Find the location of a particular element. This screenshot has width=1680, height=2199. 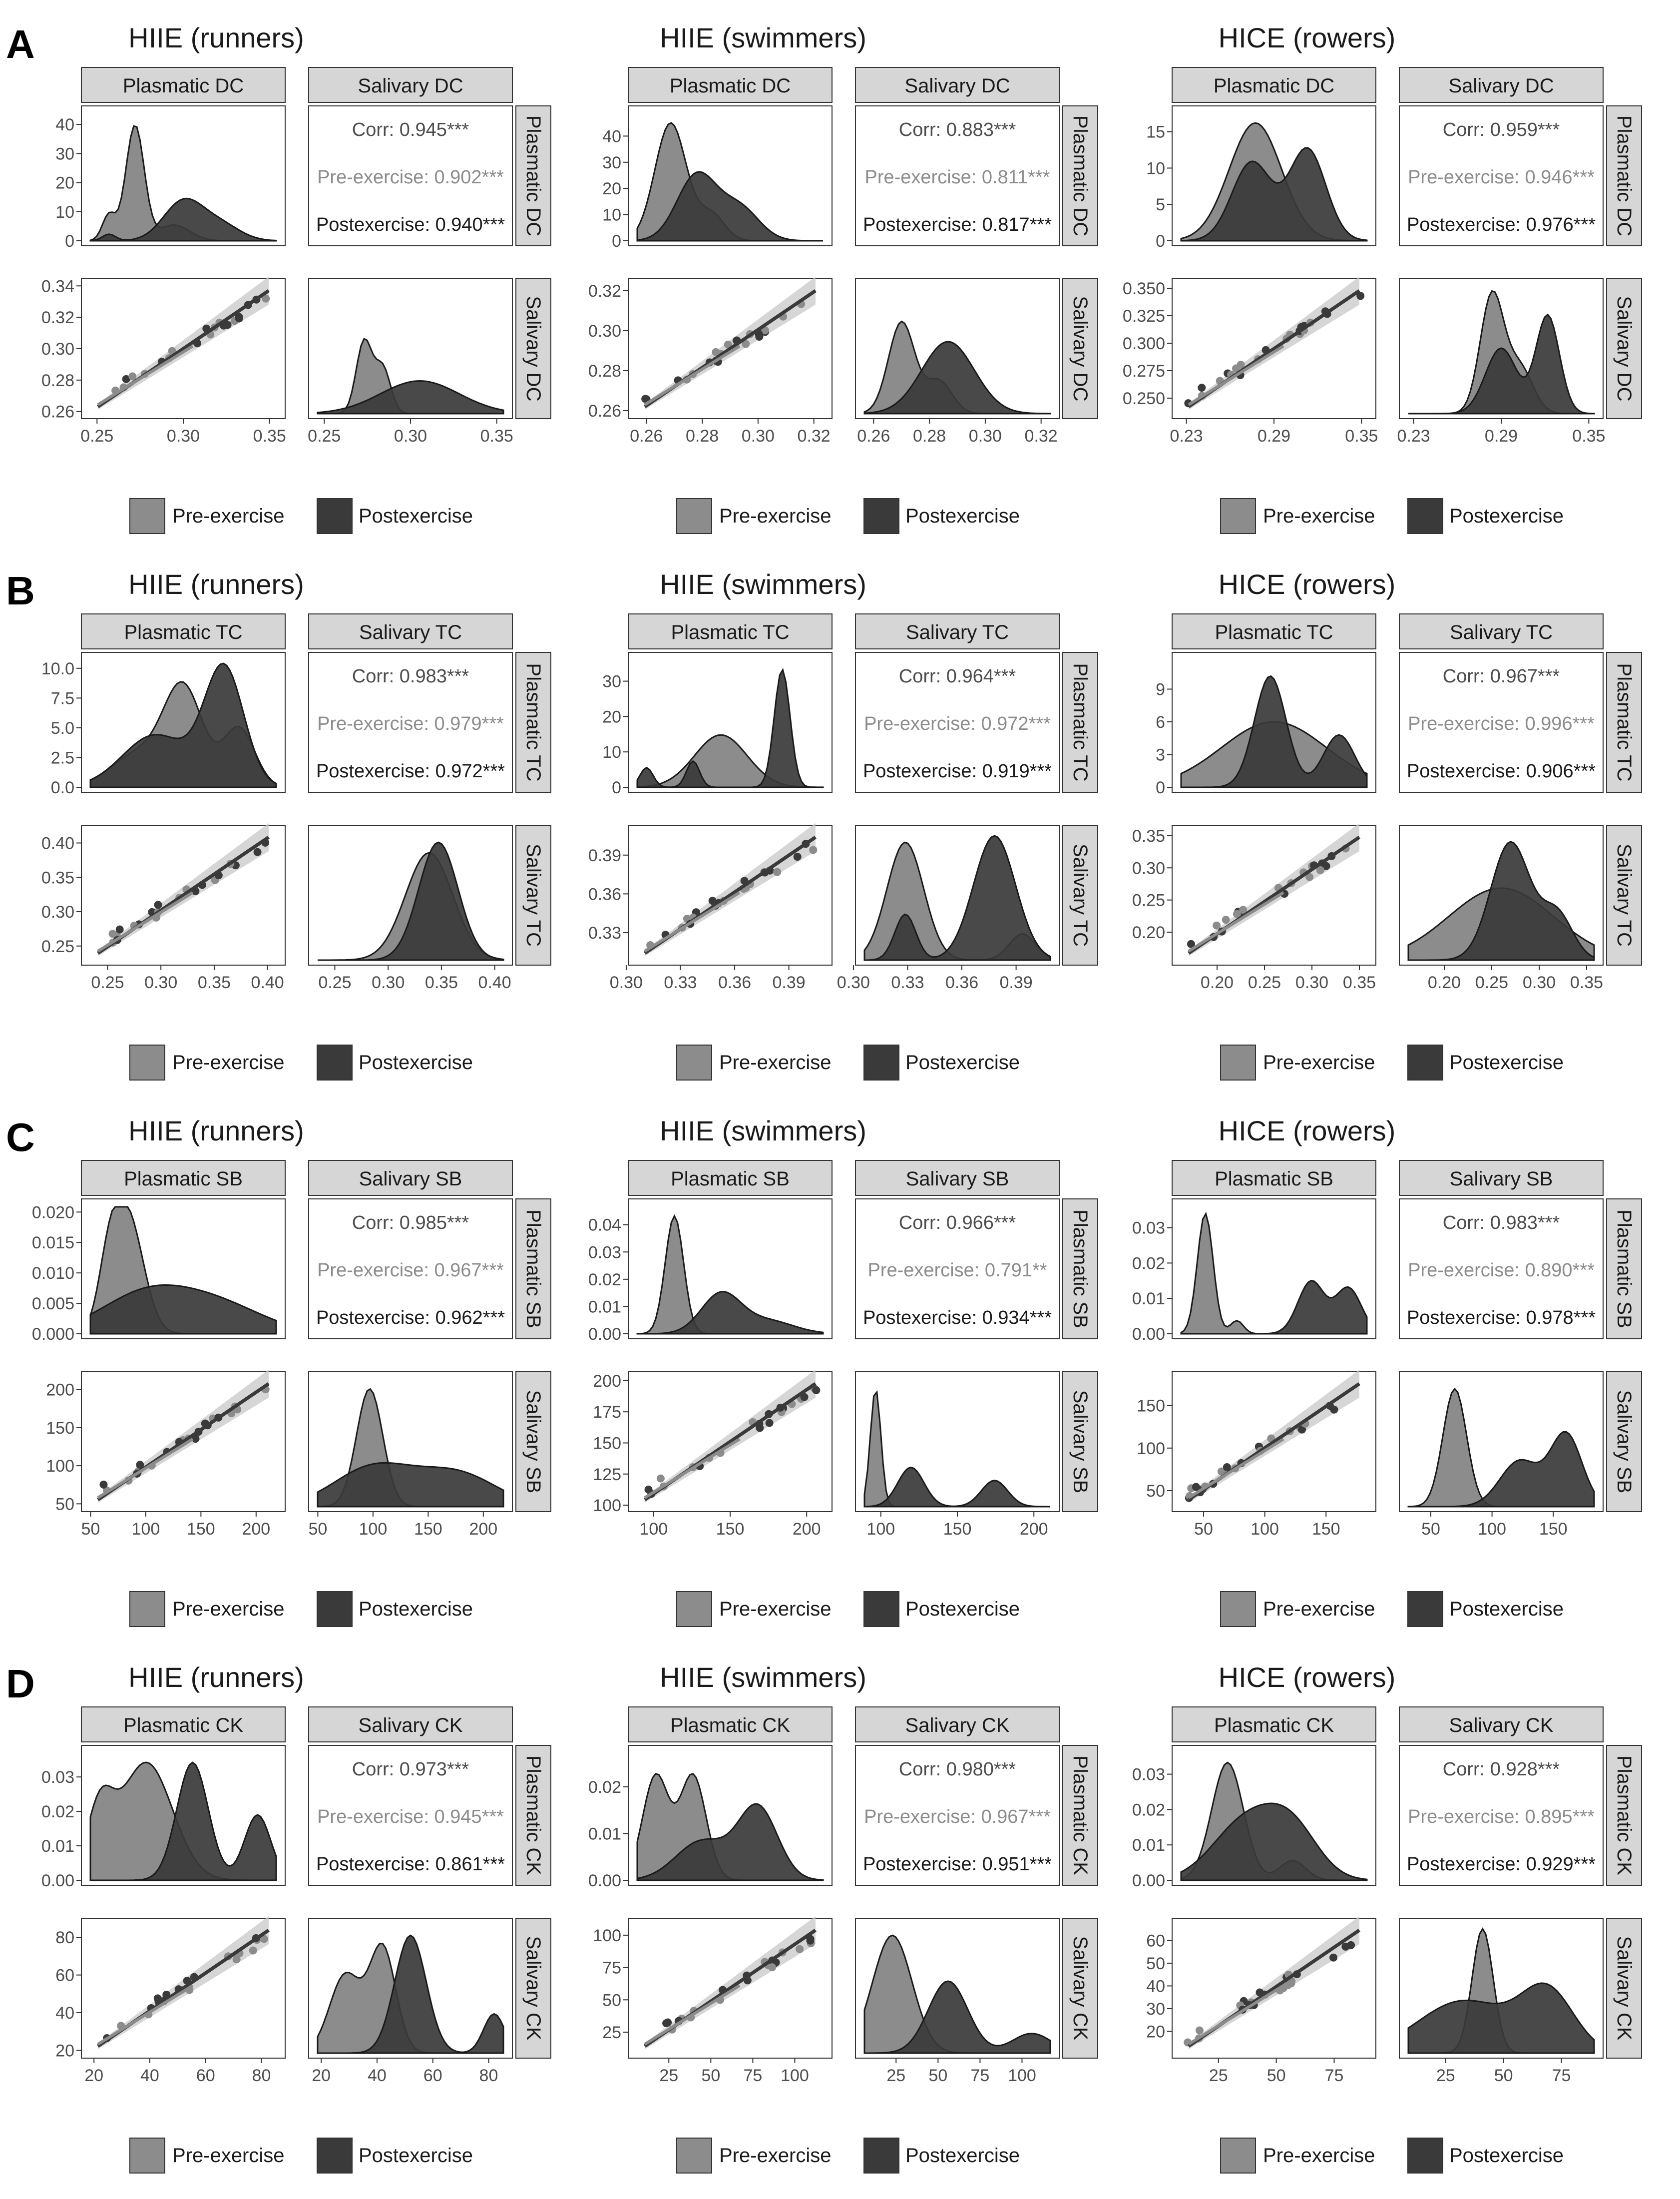

y-tick-label: 0.34 is located at coordinates (57, 286).